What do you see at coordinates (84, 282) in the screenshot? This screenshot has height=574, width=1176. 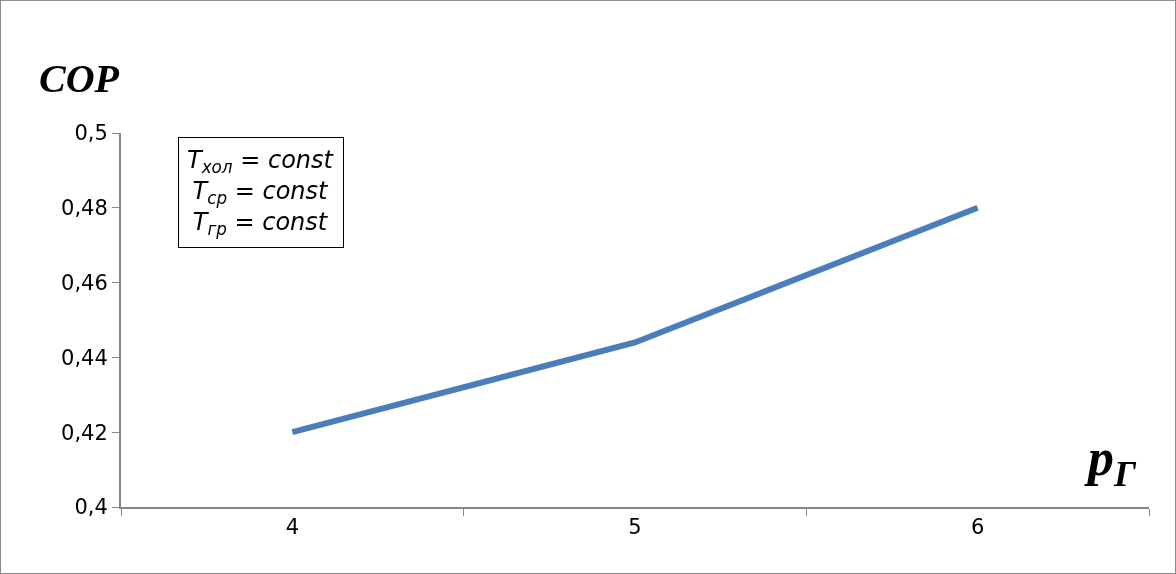 I see `y-tick-label: 0,46` at bounding box center [84, 282].